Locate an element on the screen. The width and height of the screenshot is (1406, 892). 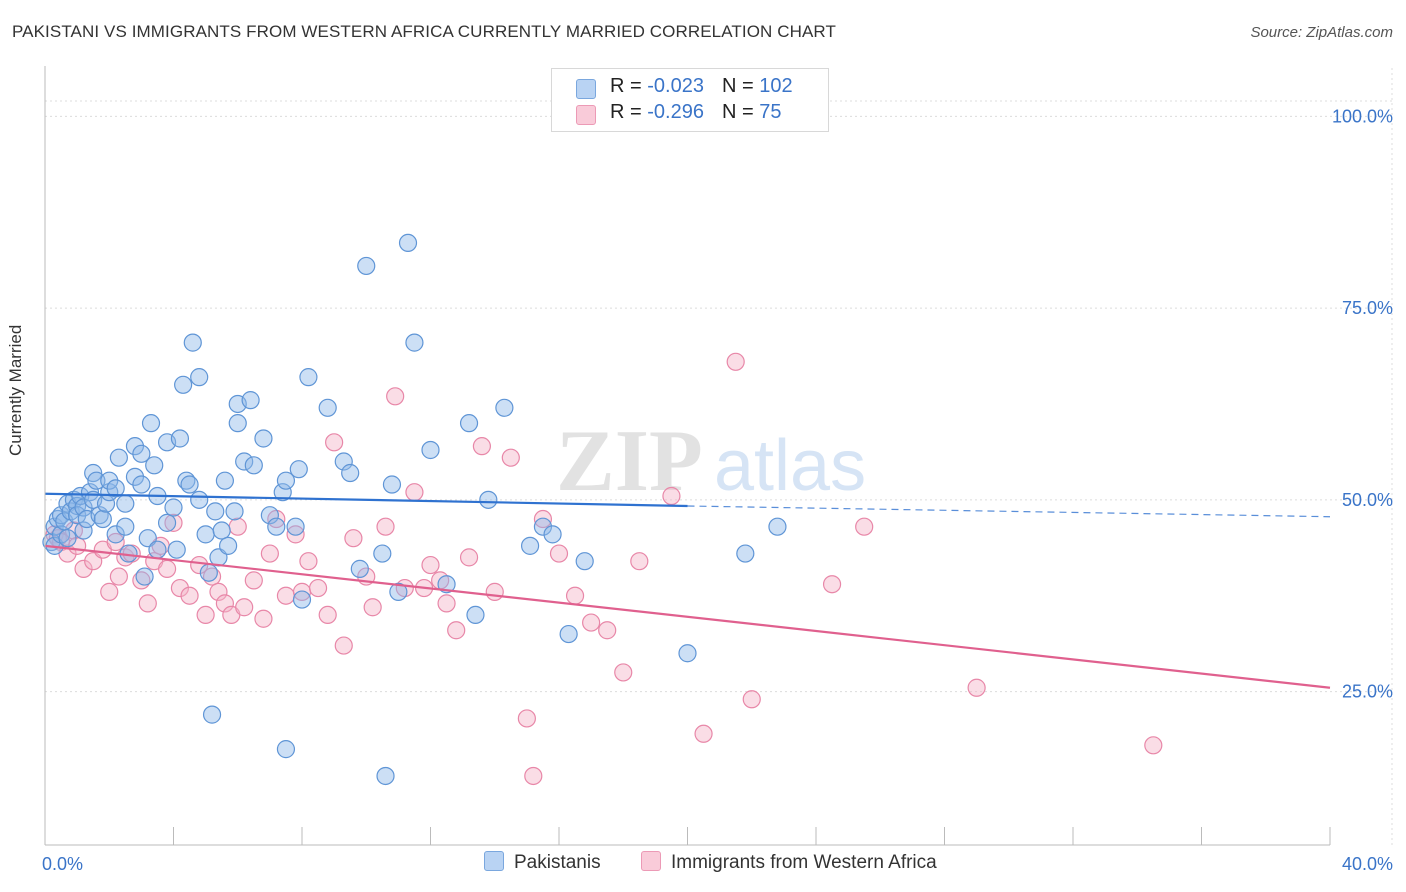
legend-n-label: N = is located at coordinates (740, 112).